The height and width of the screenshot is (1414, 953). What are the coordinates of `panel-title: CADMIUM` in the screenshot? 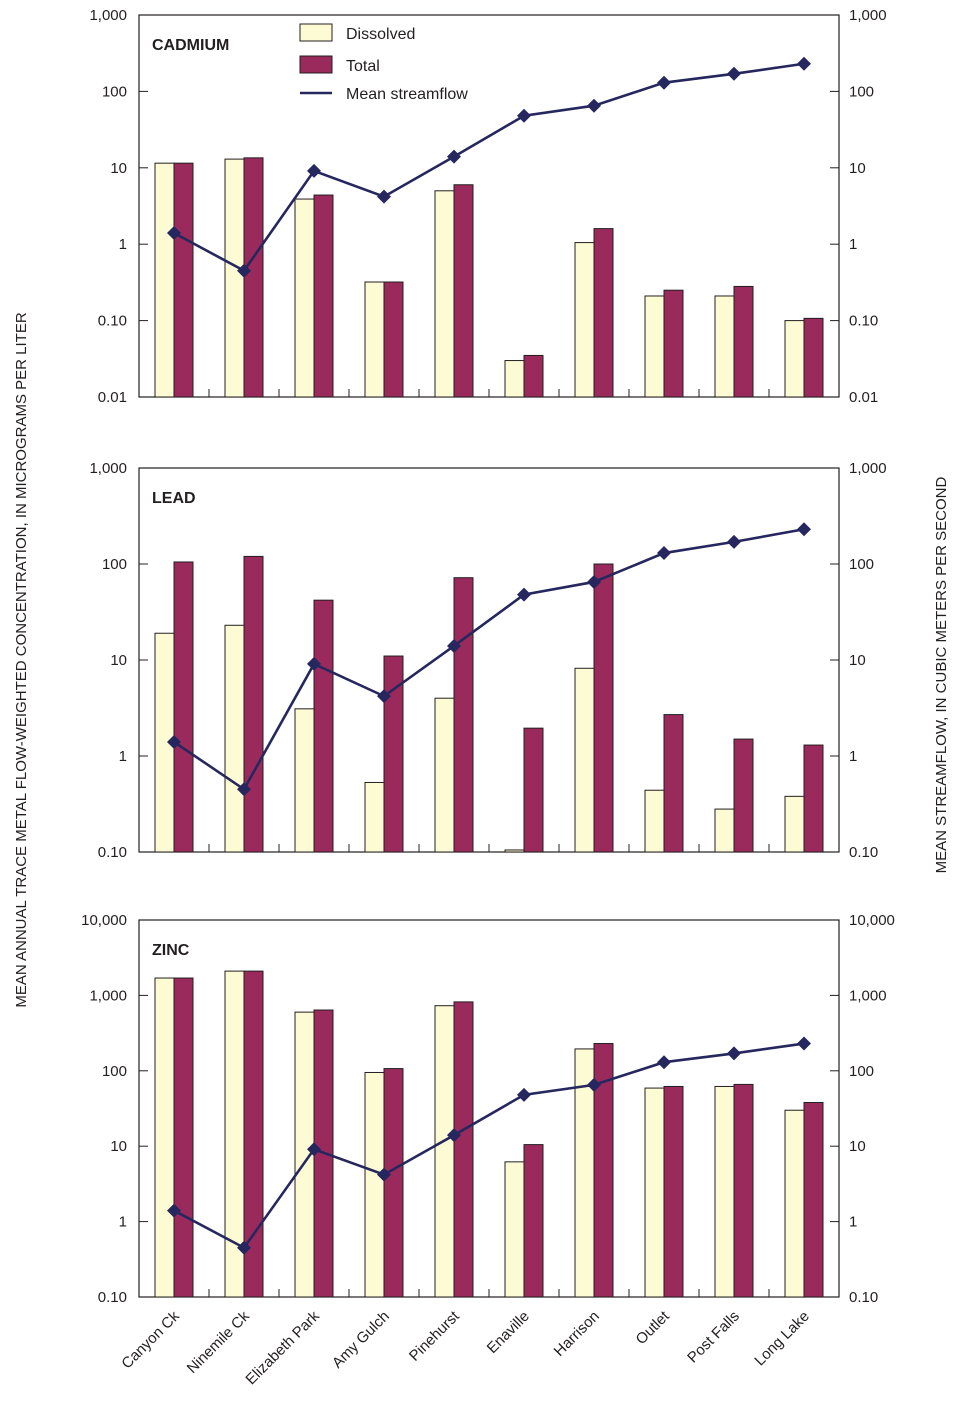 It's located at (190, 45).